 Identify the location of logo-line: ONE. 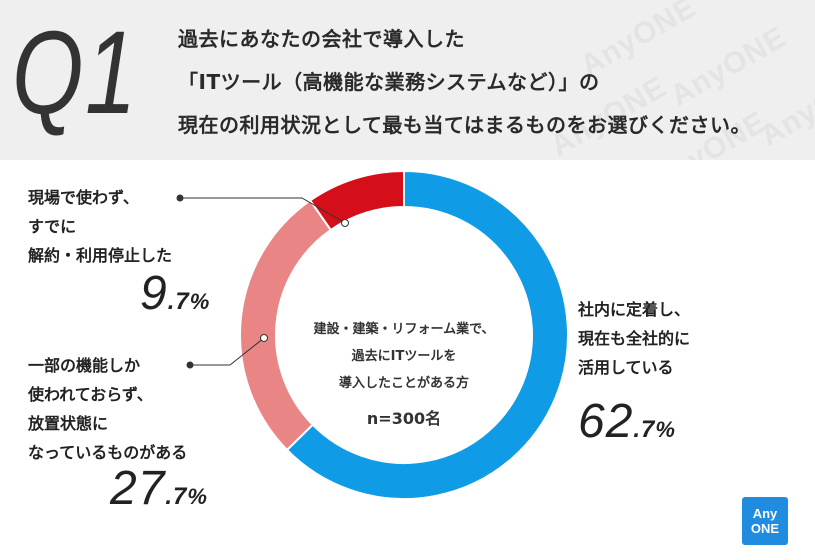
(765, 528).